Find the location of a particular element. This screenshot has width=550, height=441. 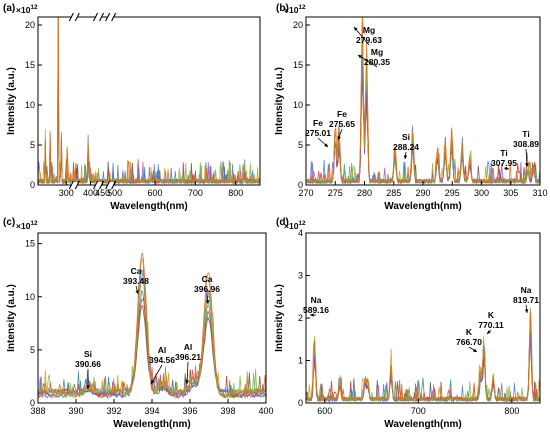

x-tick-label-c-1: 390 is located at coordinates (75, 411).